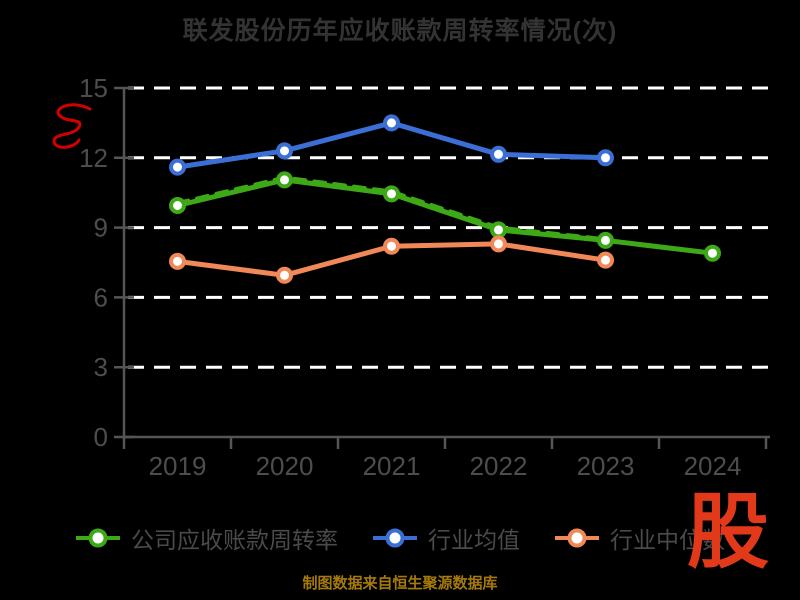  I want to click on data-point-2-2023, so click(605, 158).